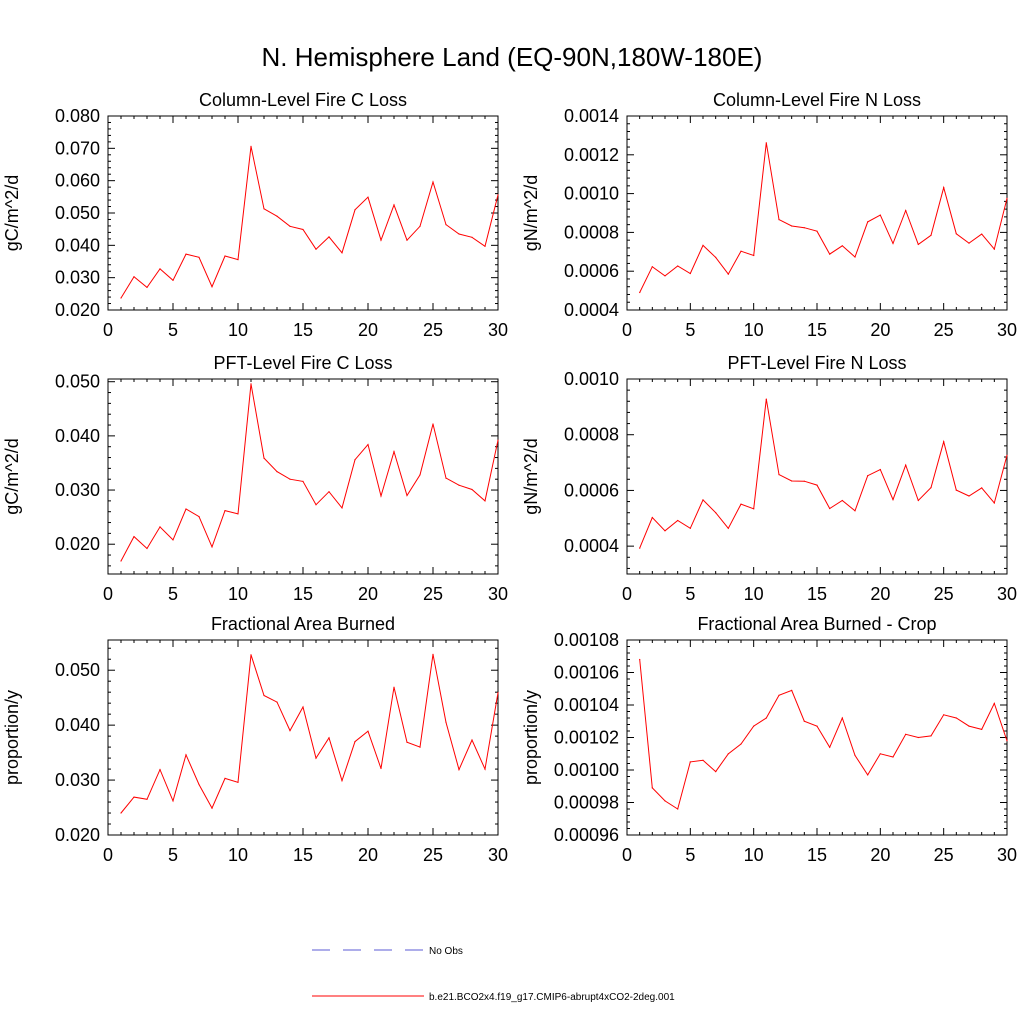 The image size is (1024, 1024). Describe the element at coordinates (586, 705) in the screenshot. I see `y-tick-label: 0.00104` at that location.